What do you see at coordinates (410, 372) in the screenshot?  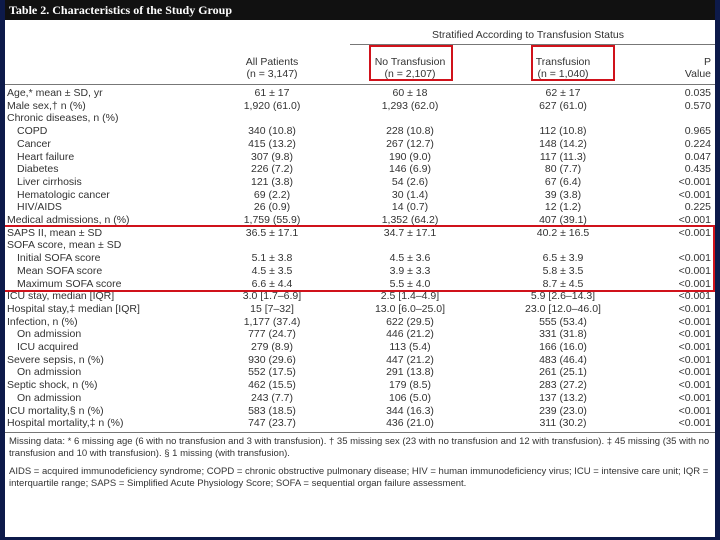 I see `cell: 291 (13.8)` at bounding box center [410, 372].